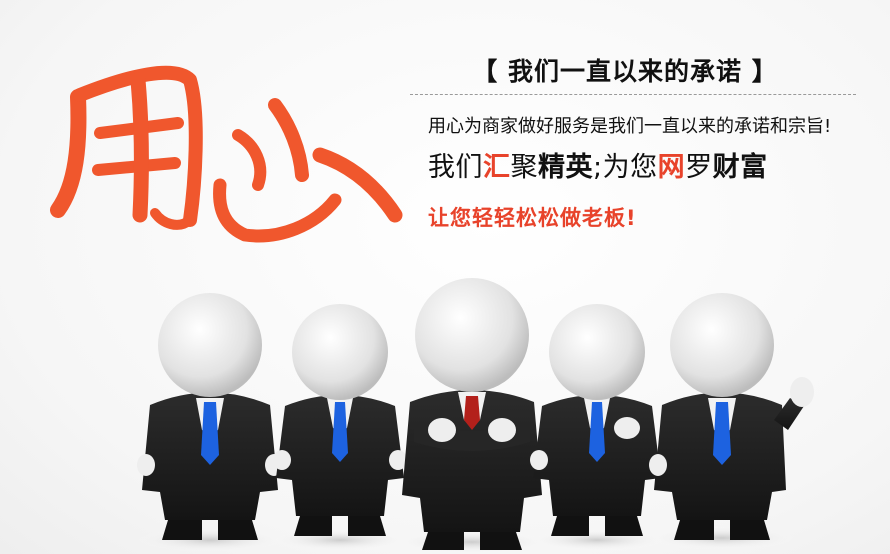 The image size is (890, 554). Describe the element at coordinates (497, 167) in the screenshot. I see `slogan-line-2-highlight: 汇` at that location.